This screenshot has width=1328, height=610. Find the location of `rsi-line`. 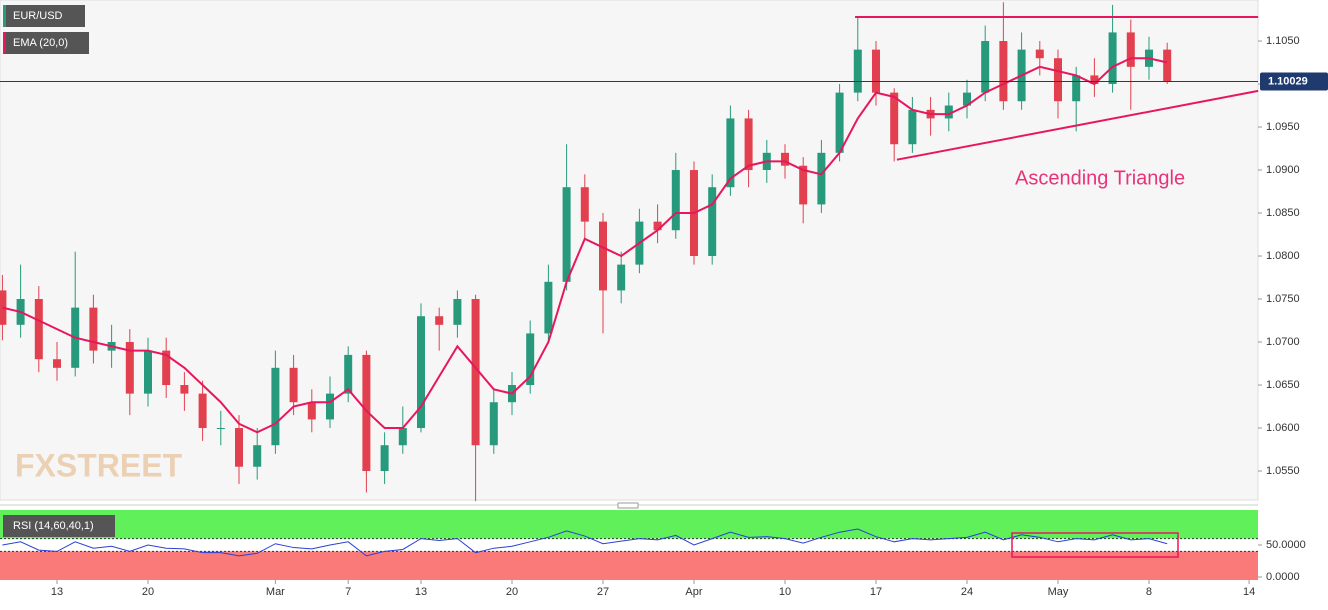

rsi-line is located at coordinates (585, 542).